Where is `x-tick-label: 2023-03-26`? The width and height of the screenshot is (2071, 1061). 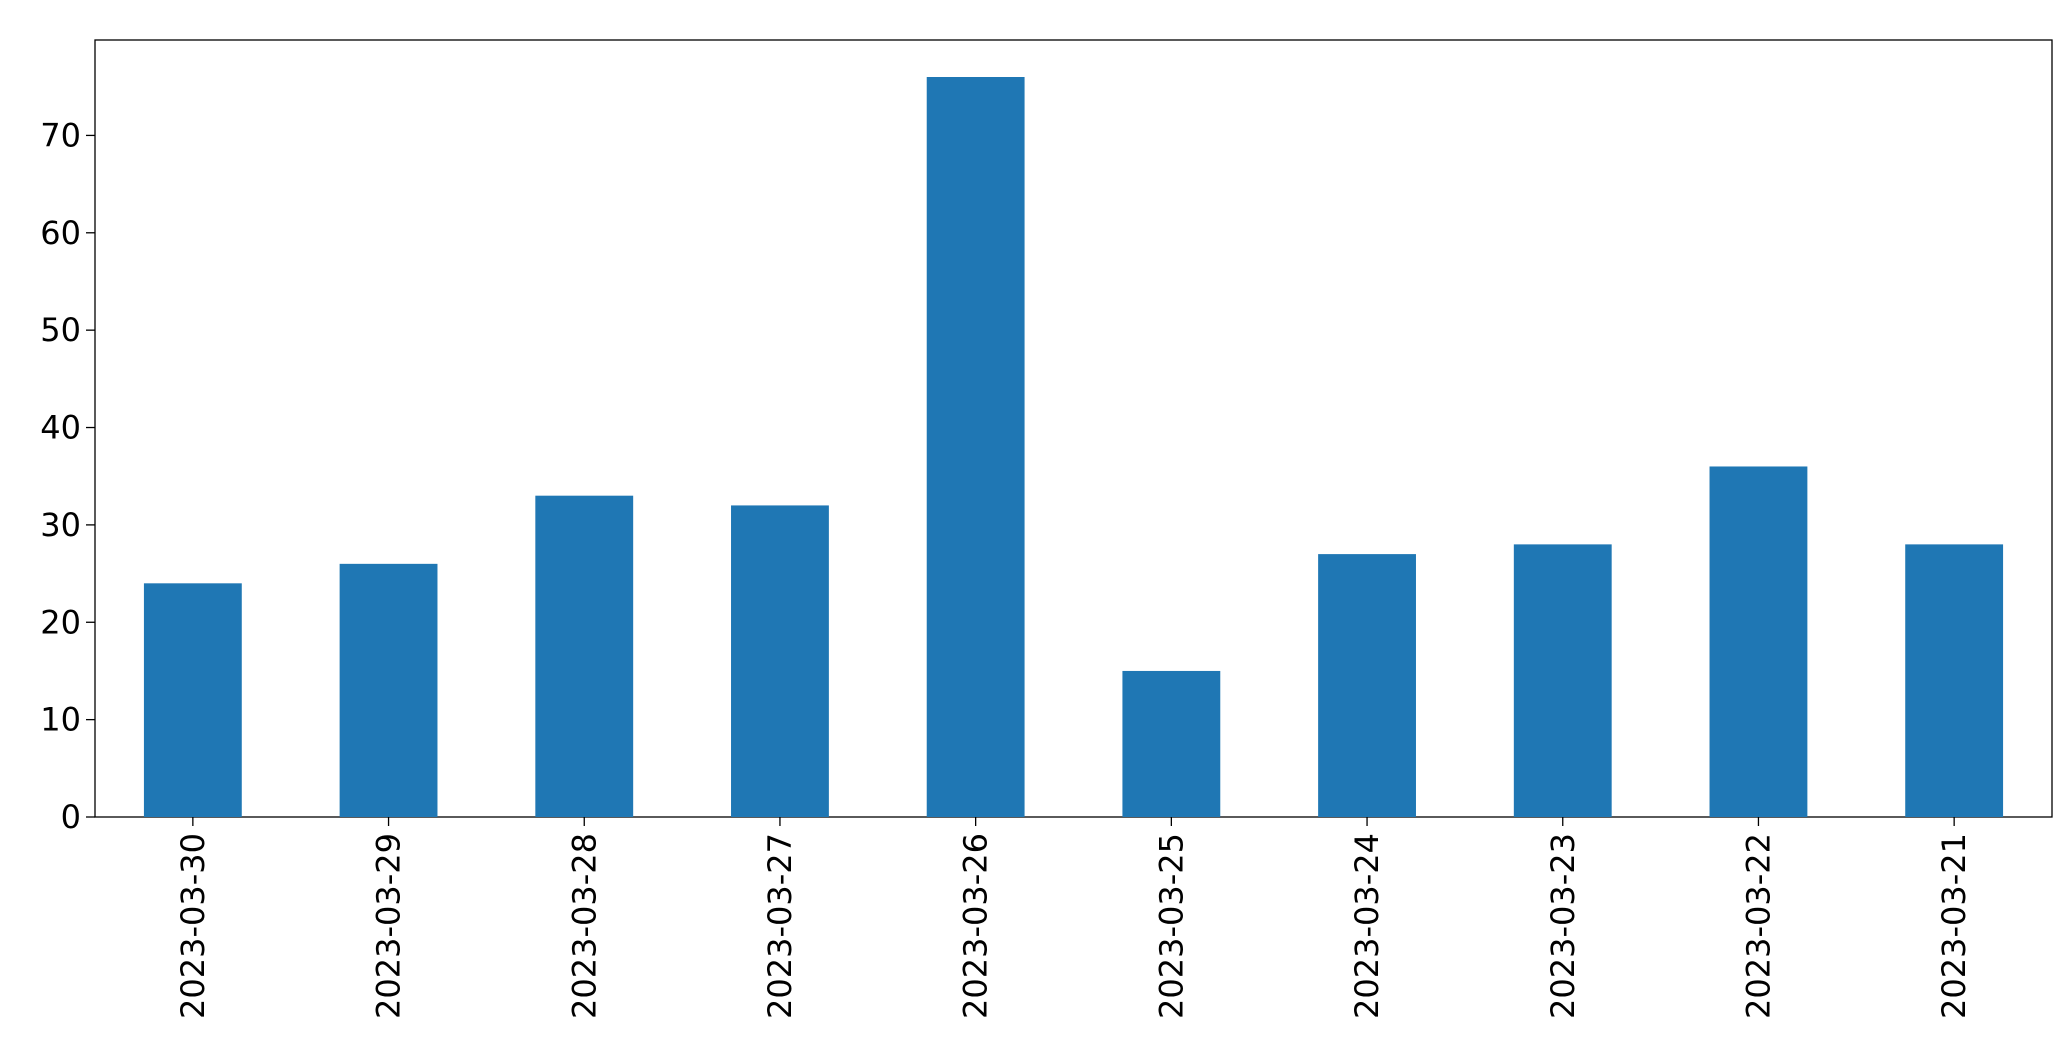
x-tick-label: 2023-03-26 is located at coordinates (976, 926).